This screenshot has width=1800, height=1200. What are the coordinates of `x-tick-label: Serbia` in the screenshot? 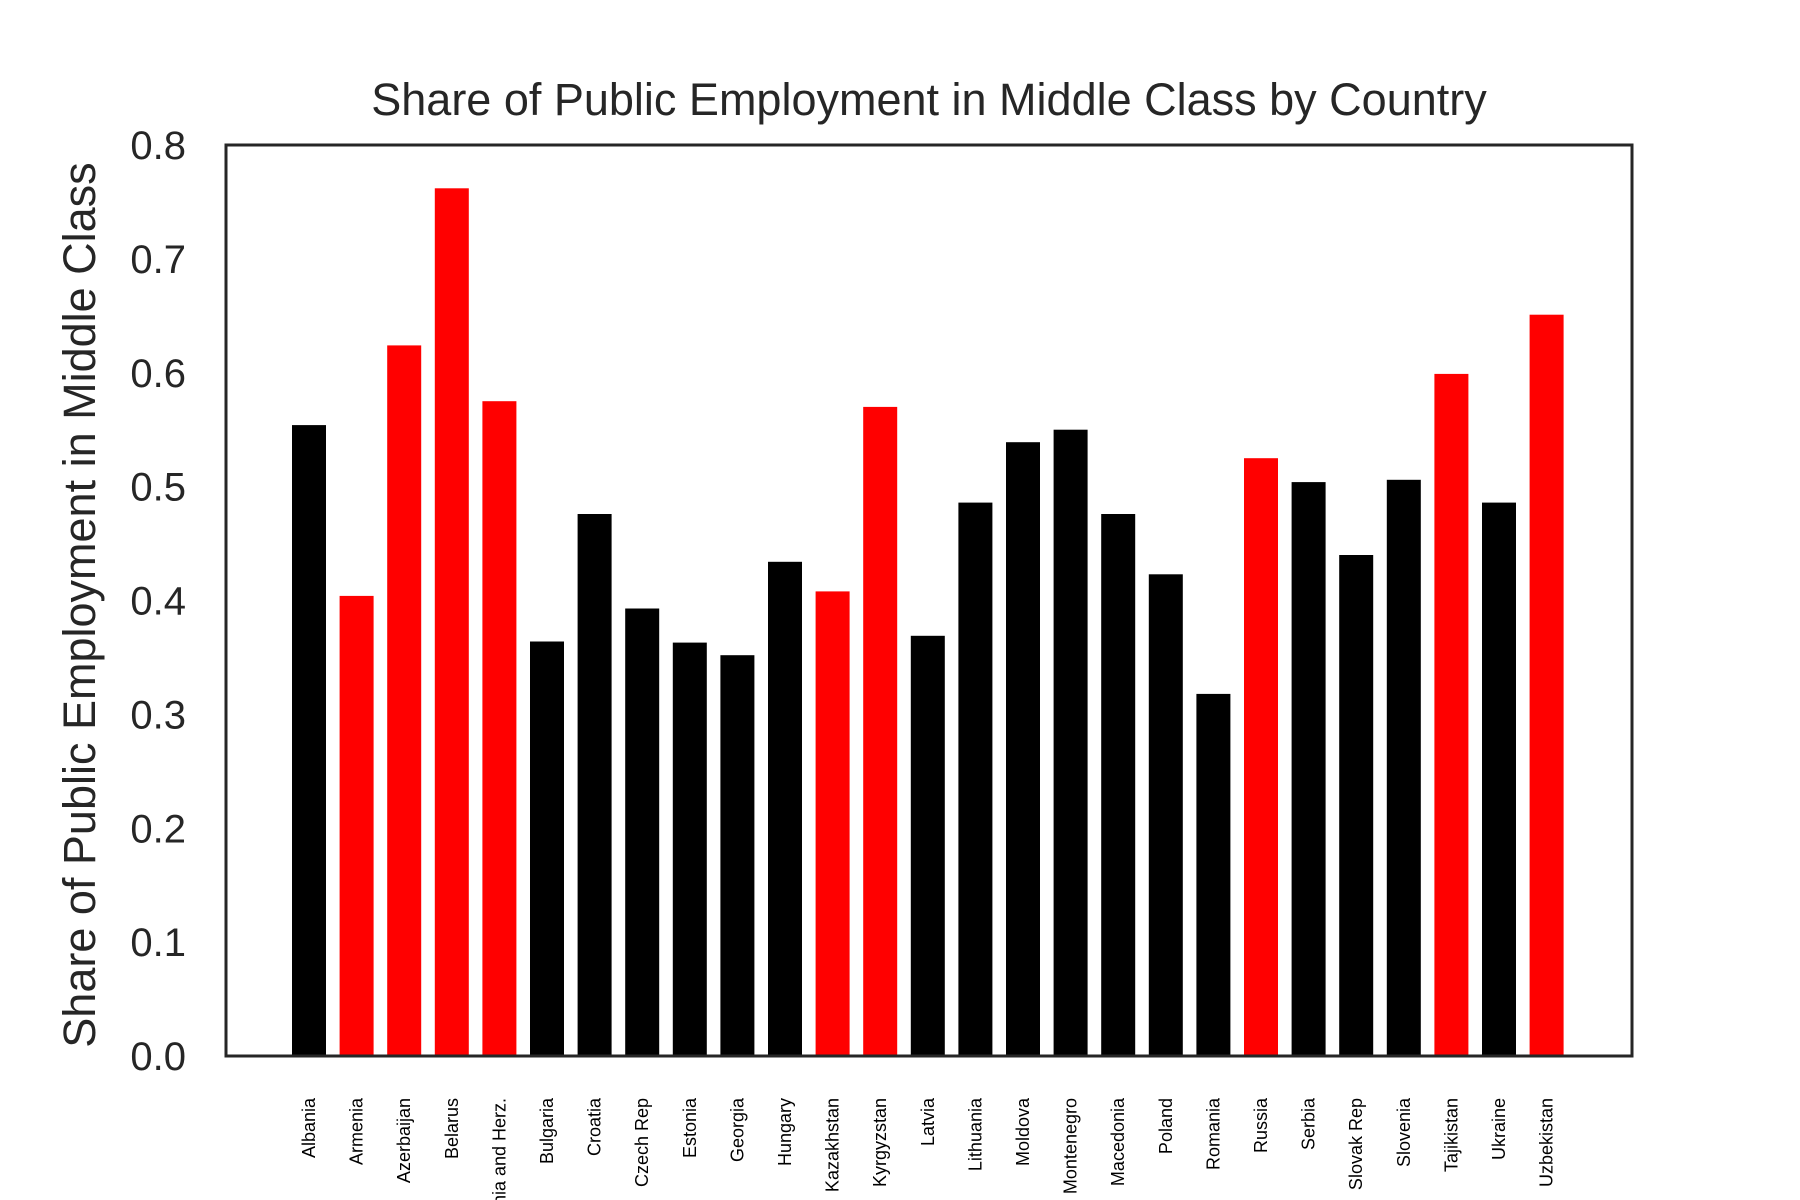 It's located at (1309, 1123).